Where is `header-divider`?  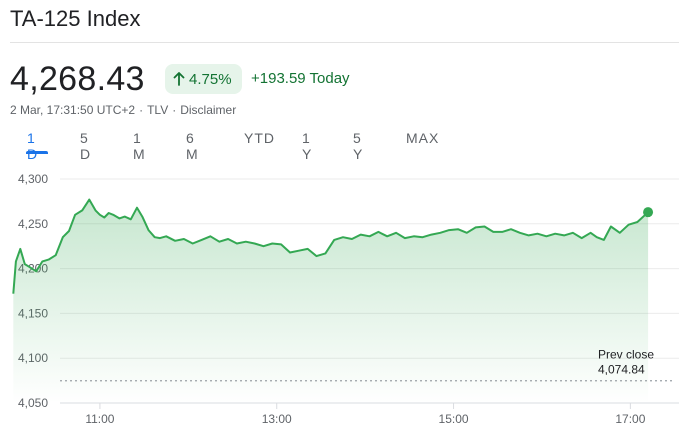
header-divider is located at coordinates (344, 42).